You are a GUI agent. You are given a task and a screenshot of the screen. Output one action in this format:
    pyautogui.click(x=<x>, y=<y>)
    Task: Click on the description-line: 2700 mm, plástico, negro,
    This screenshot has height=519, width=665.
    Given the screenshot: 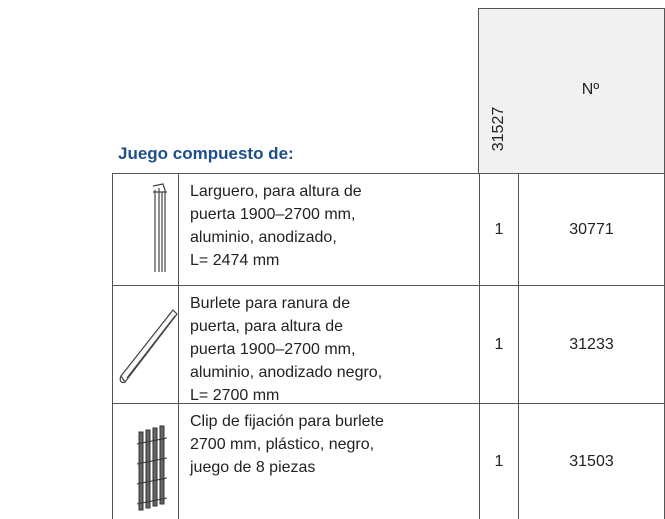 What is the action you would take?
    pyautogui.click(x=282, y=444)
    